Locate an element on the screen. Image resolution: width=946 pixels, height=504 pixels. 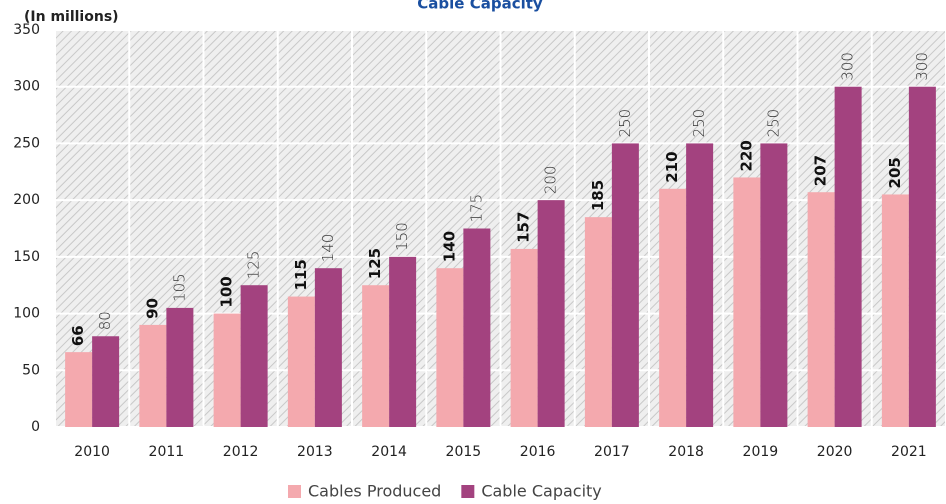
chart-title: Cable Capacity is located at coordinates (480, 6).